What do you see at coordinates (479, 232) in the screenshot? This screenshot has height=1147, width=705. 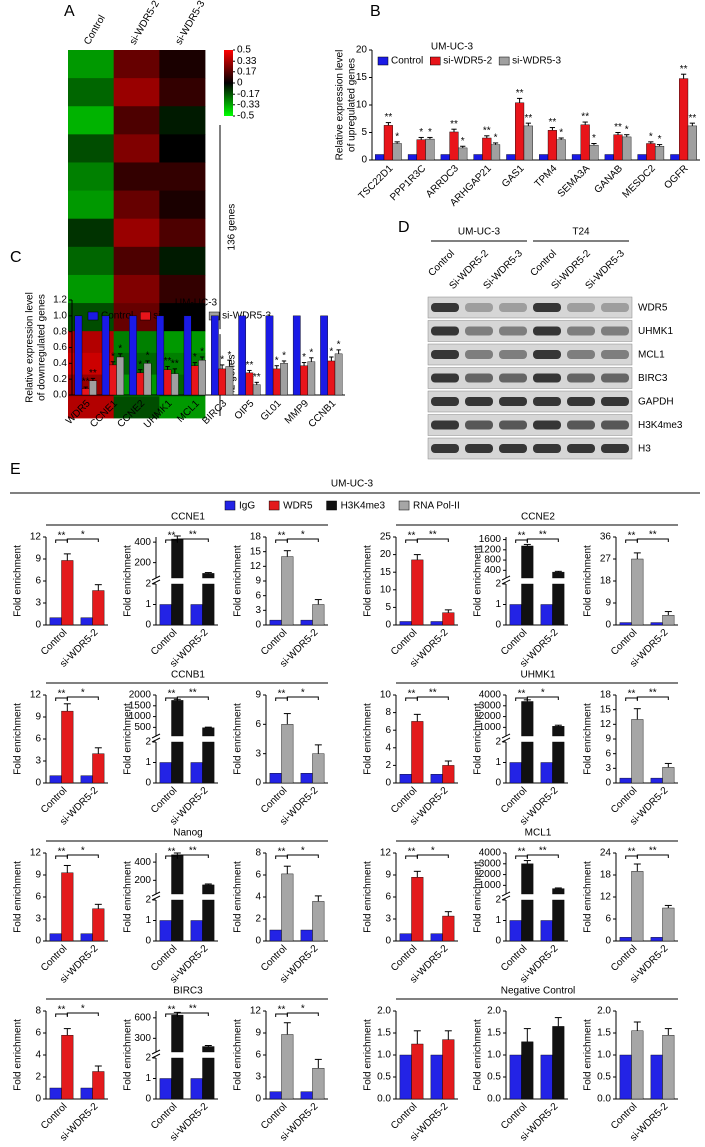 I see `group-label: UM-UC-3` at bounding box center [479, 232].